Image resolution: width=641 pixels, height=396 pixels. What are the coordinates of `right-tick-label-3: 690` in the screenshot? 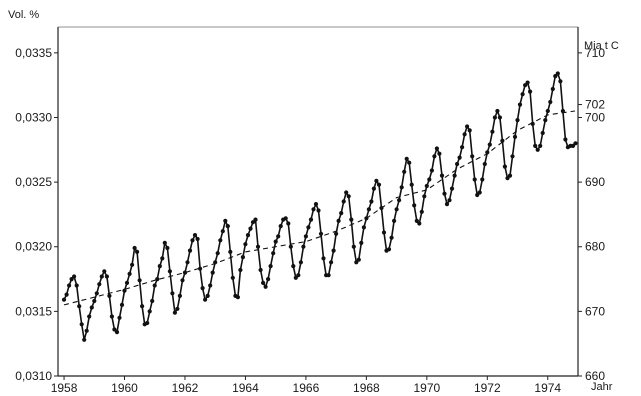 It's located at (595, 182).